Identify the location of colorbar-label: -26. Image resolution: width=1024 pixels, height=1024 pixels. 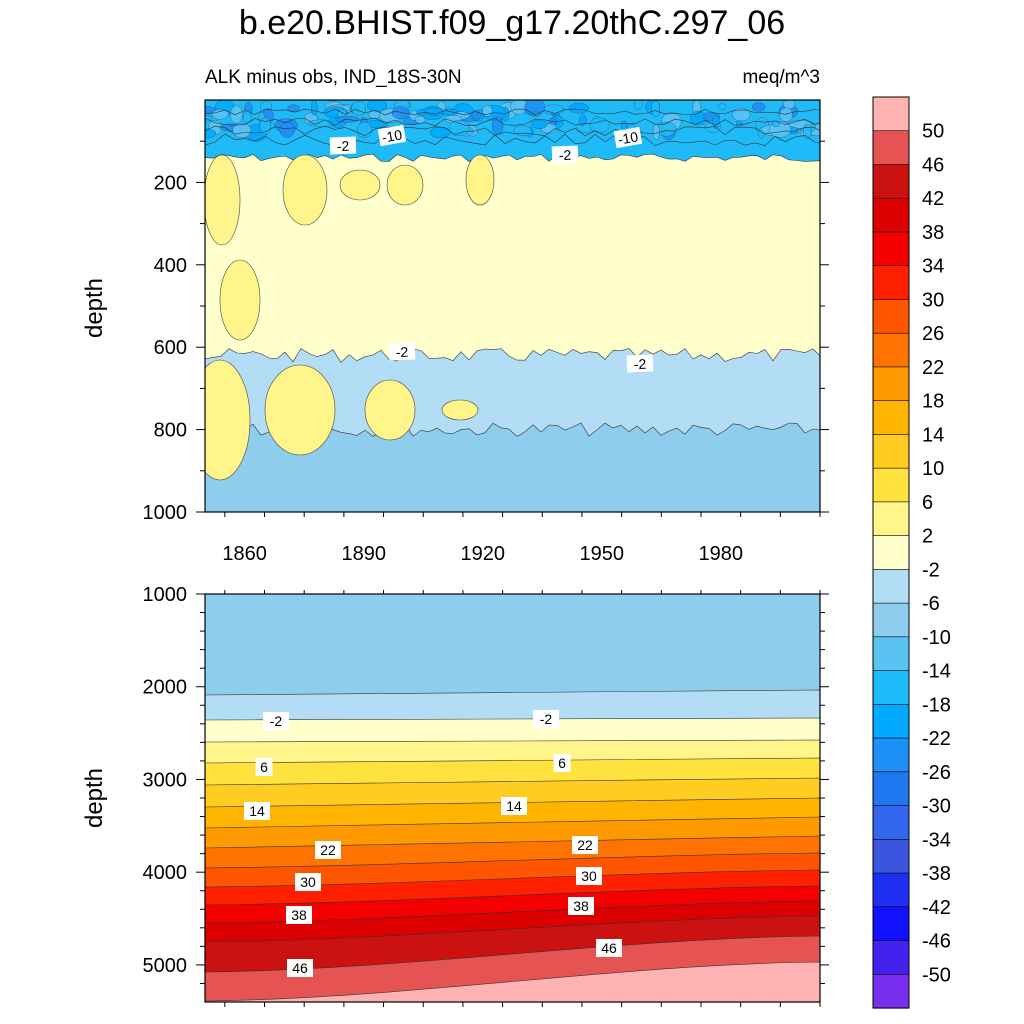
(936, 773).